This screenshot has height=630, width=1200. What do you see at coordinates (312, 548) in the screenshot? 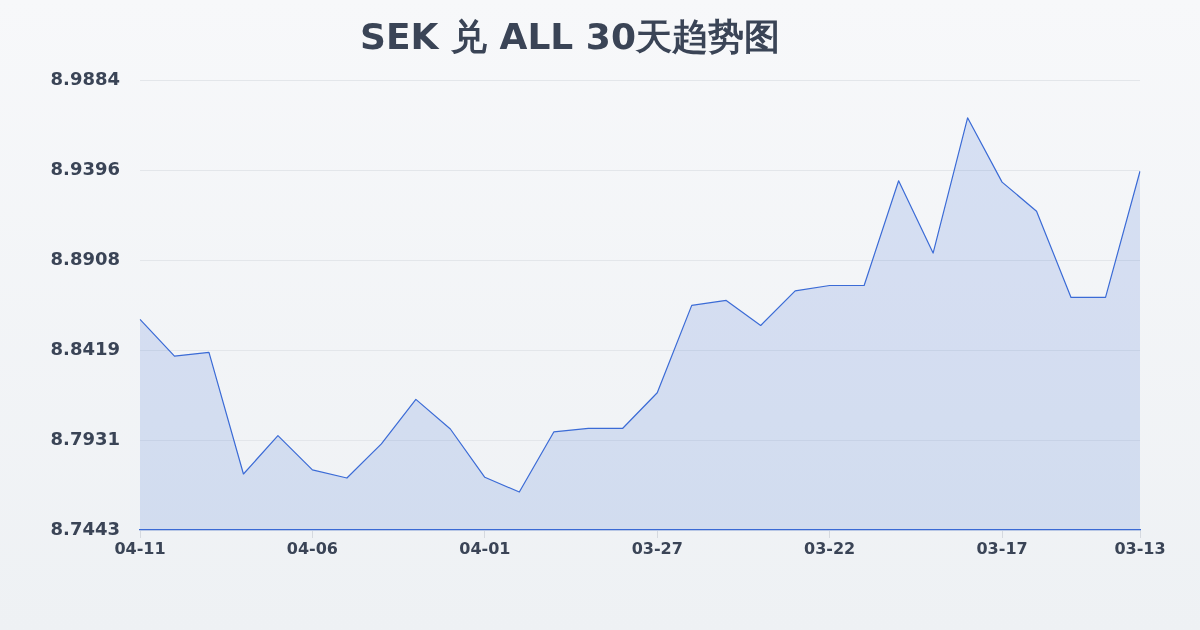
I see `x-tick-label: 04-06` at bounding box center [312, 548].